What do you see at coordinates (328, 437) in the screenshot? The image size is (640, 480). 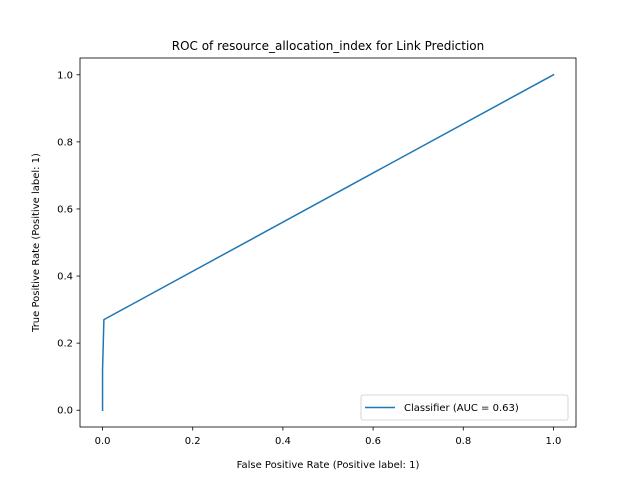 I see `x-axis-ticks: 0.0 0.2 0.4 0.6 0.8 1.0` at bounding box center [328, 437].